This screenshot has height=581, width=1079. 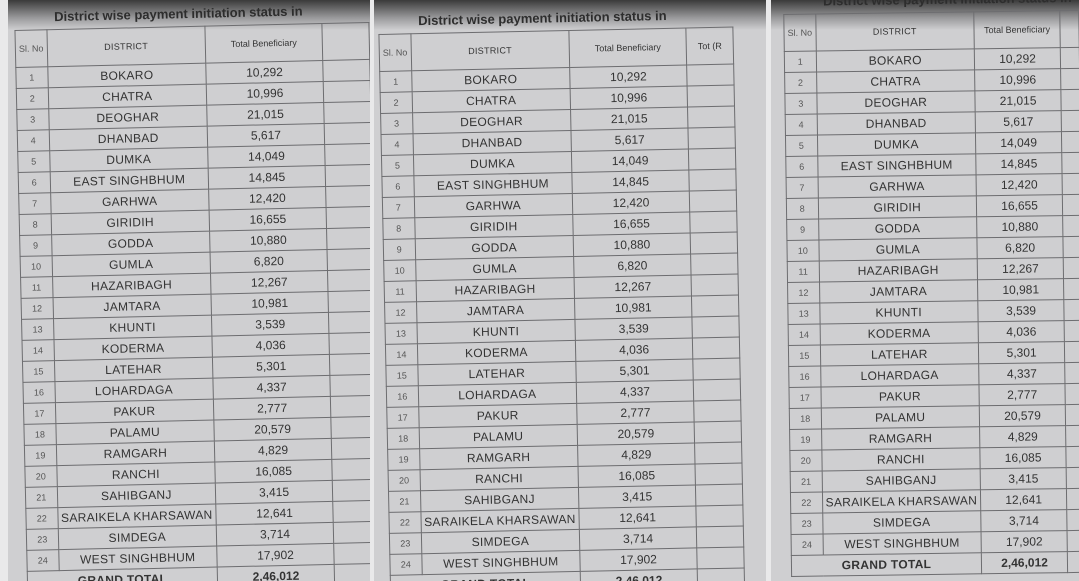 I want to click on grand-total-label: Grand Total, so click(x=886, y=564).